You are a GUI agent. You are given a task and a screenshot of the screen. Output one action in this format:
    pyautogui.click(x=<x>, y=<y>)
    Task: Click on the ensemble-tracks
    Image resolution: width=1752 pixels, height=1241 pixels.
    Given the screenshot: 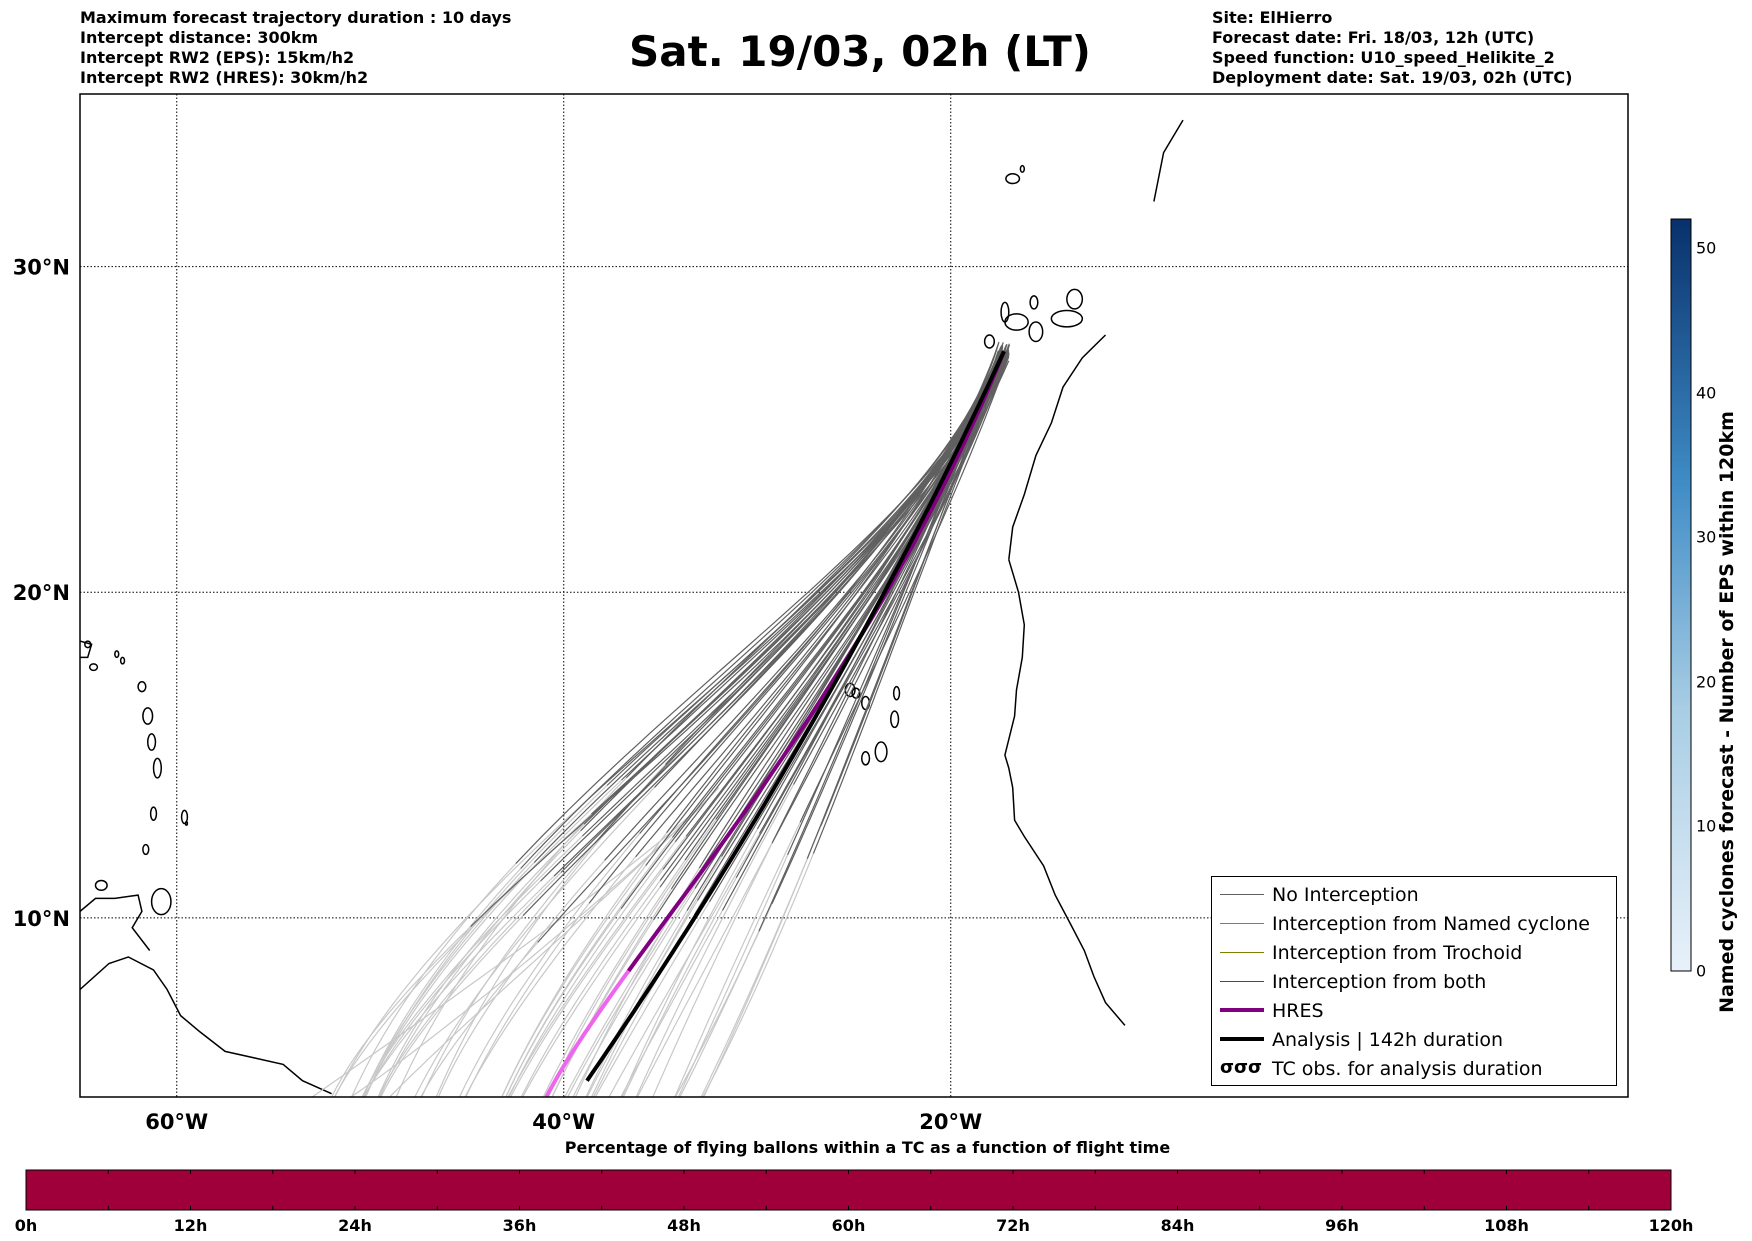 What is the action you would take?
    pyautogui.click(x=740, y=642)
    